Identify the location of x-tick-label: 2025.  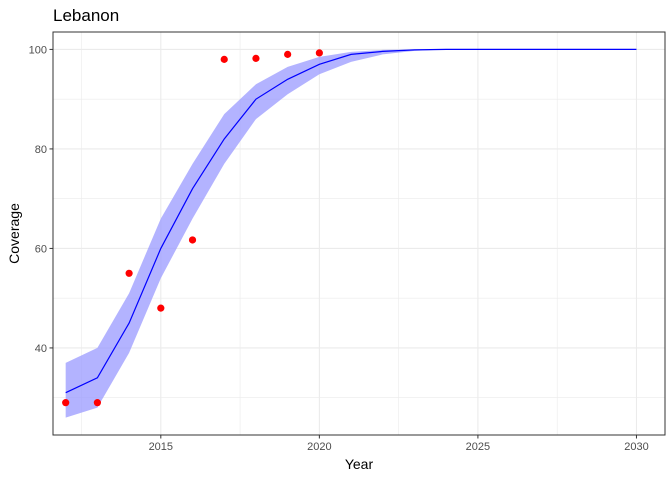
(478, 447).